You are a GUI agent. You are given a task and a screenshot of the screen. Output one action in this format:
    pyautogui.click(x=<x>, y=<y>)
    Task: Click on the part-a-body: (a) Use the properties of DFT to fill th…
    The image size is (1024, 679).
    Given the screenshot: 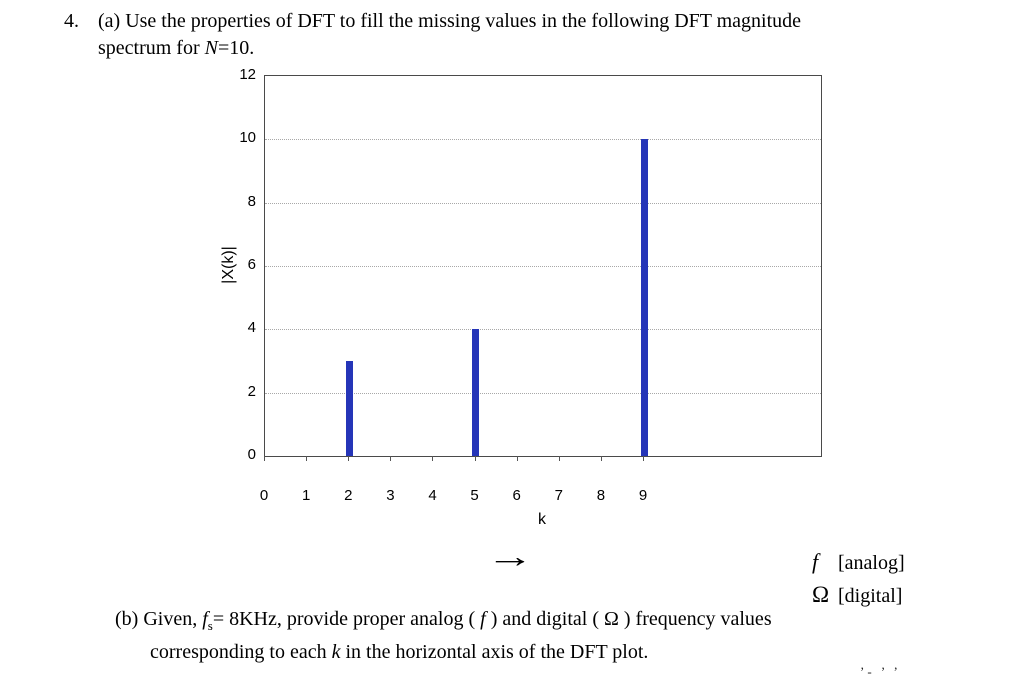 What is the action you would take?
    pyautogui.click(x=501, y=35)
    